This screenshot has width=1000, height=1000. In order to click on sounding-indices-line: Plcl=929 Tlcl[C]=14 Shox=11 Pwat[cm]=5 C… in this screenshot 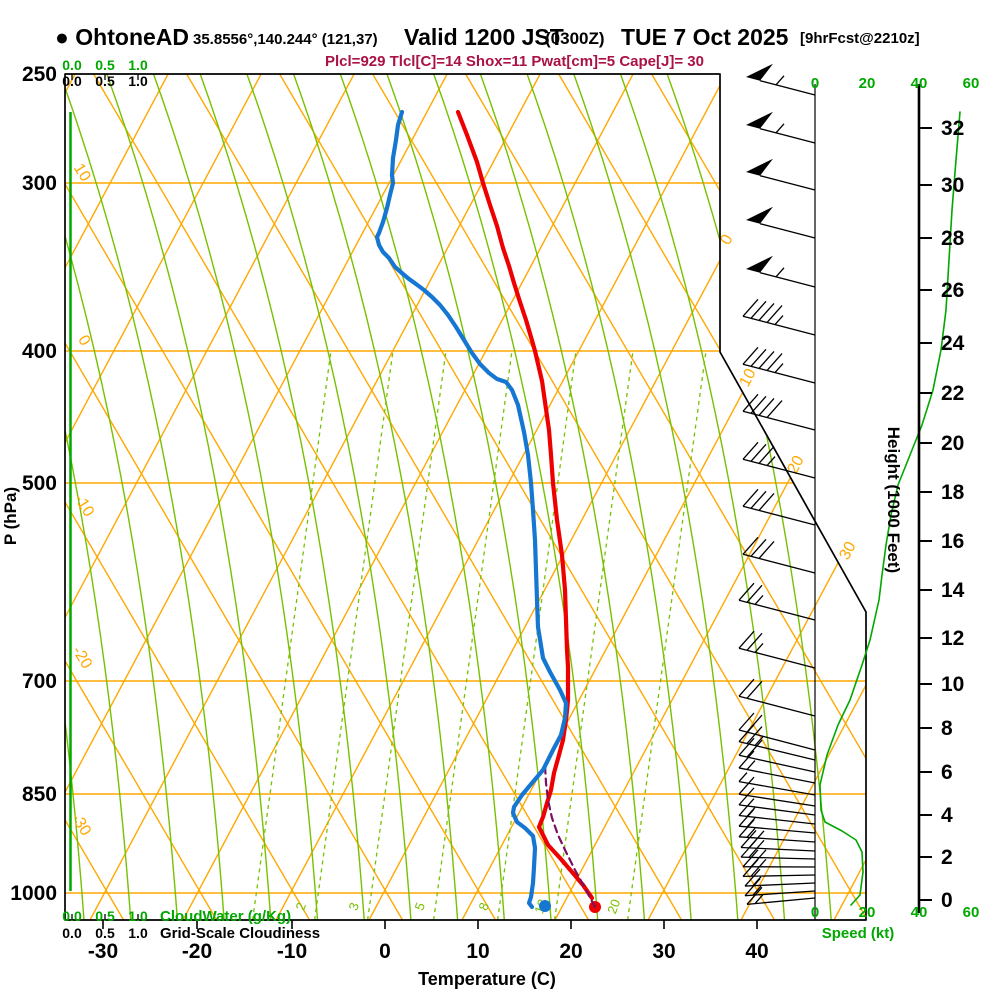, I will do `click(514, 61)`.